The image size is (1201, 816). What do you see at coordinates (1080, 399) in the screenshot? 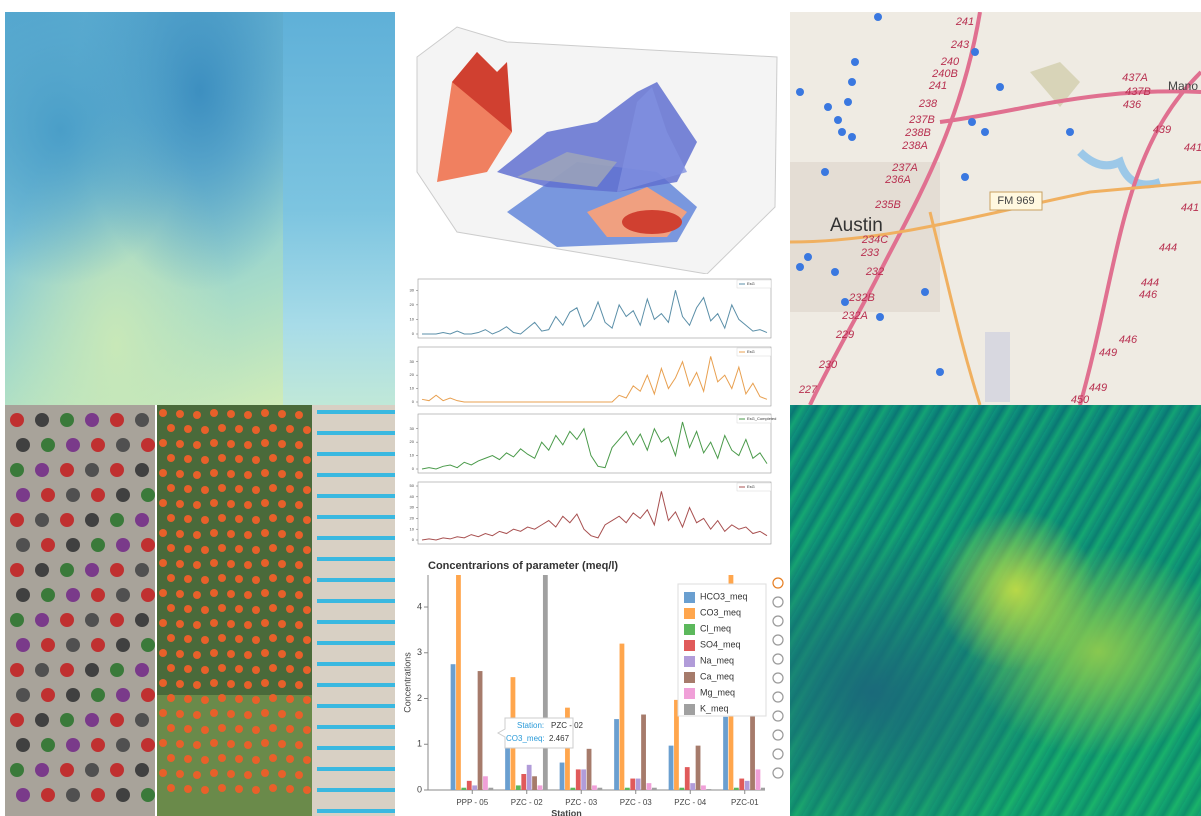
I see `highway-label: 450` at bounding box center [1080, 399].